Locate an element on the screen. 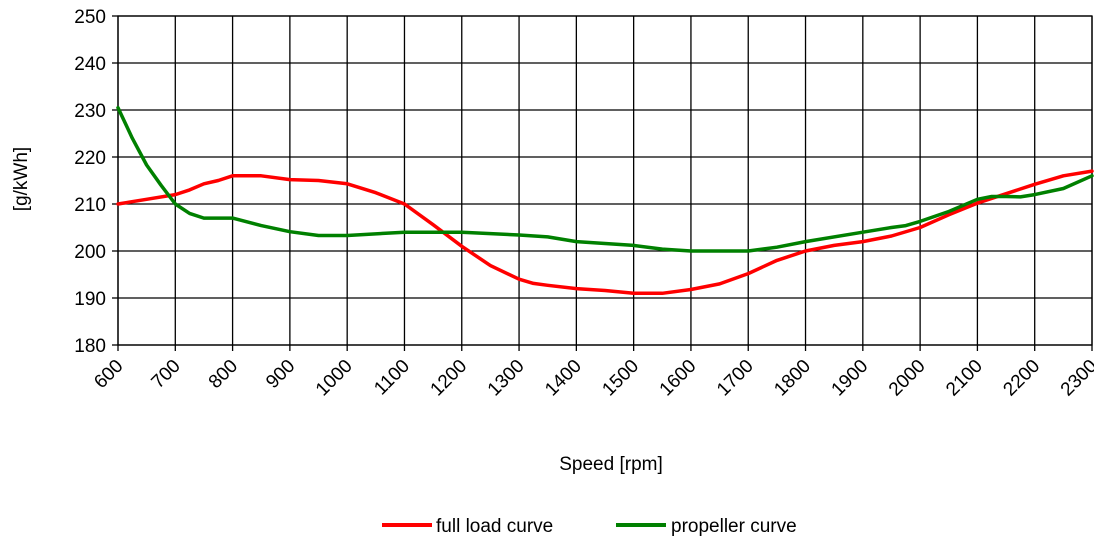  x-tick-label: 2300 is located at coordinates (1075, 378).